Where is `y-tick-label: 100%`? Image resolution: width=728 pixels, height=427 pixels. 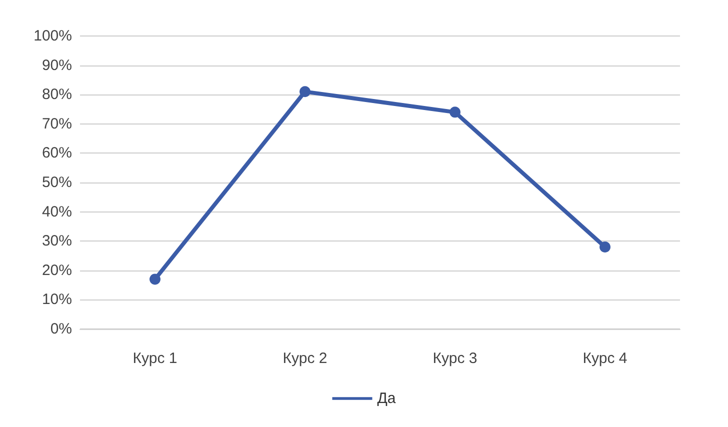 y-tick-label: 100% is located at coordinates (53, 36).